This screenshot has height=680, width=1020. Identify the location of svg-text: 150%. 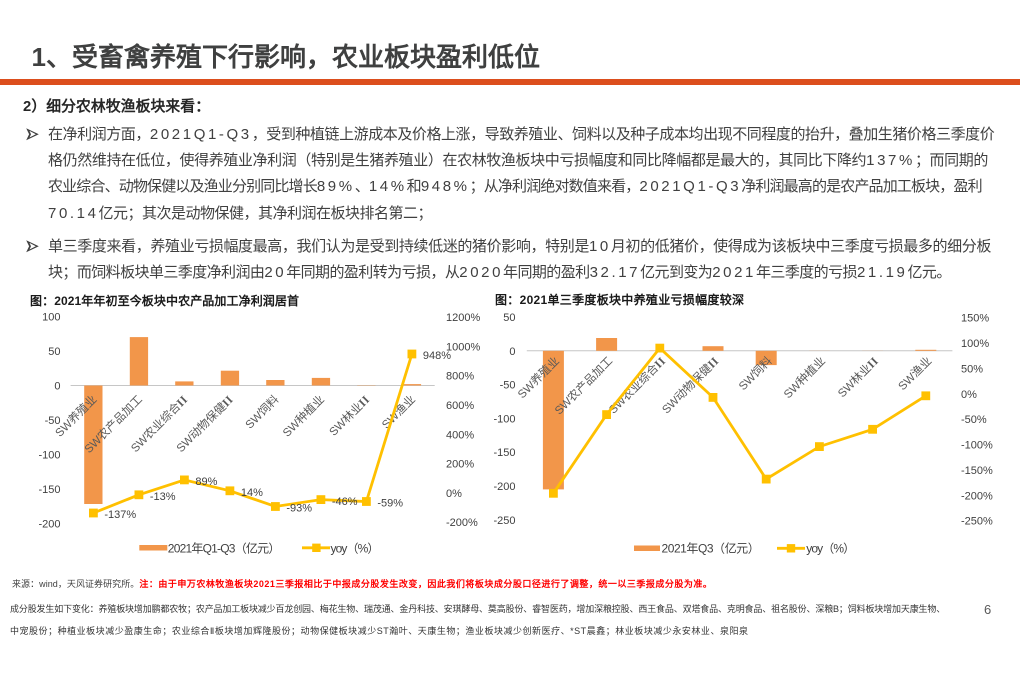
(975, 319).